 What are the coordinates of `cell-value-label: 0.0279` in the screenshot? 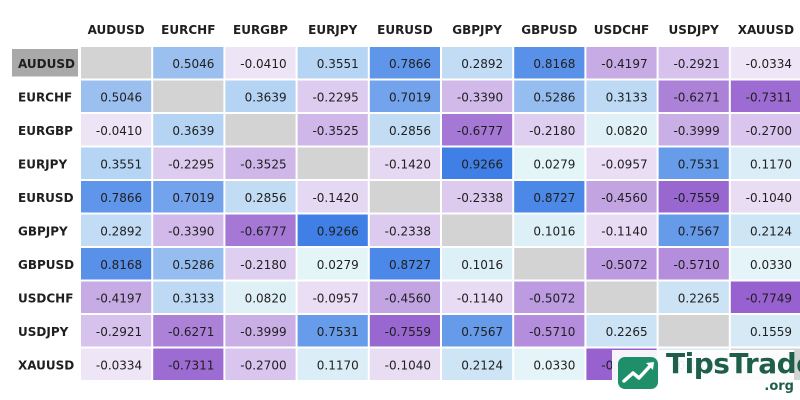 It's located at (554, 164).